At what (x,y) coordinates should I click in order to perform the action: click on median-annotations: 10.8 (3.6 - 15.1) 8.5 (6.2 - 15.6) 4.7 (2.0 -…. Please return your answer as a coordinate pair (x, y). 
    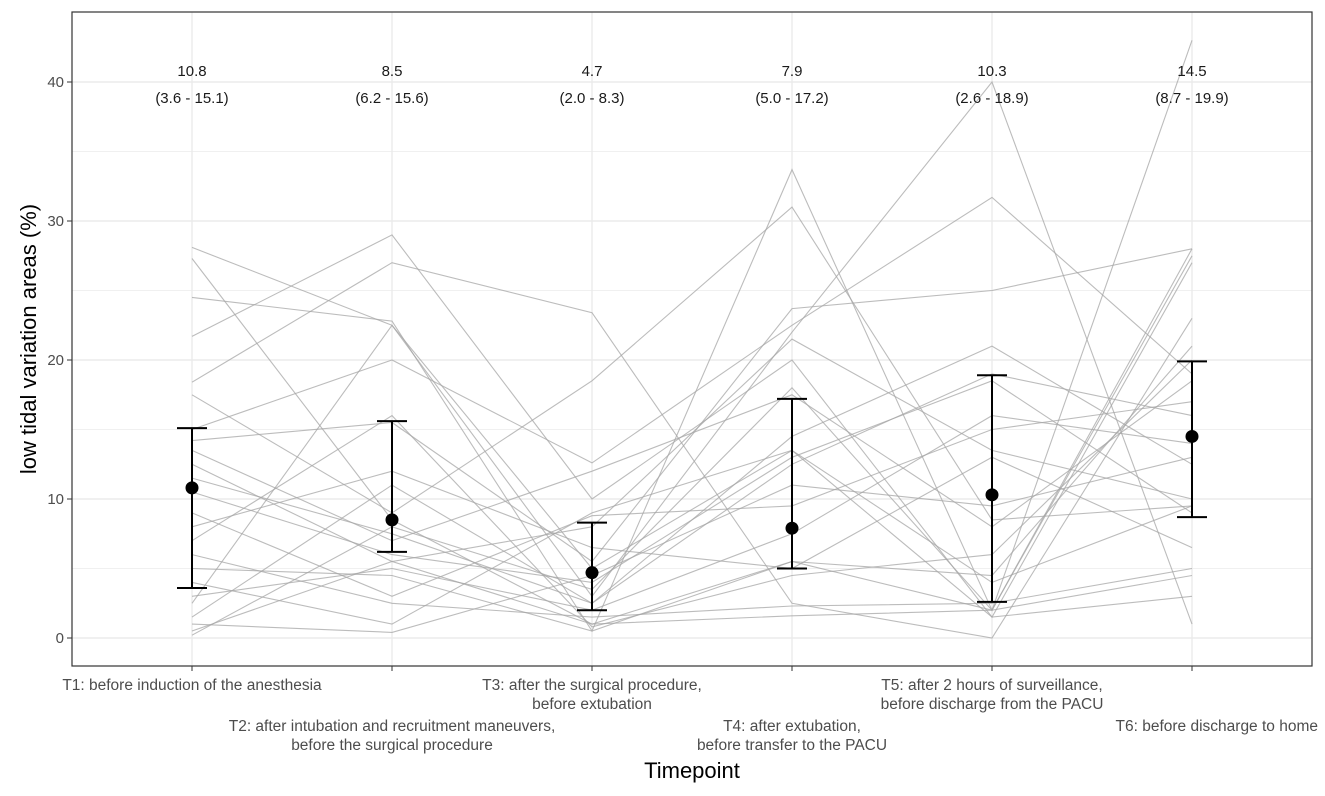
    Looking at the image, I should click on (691, 85).